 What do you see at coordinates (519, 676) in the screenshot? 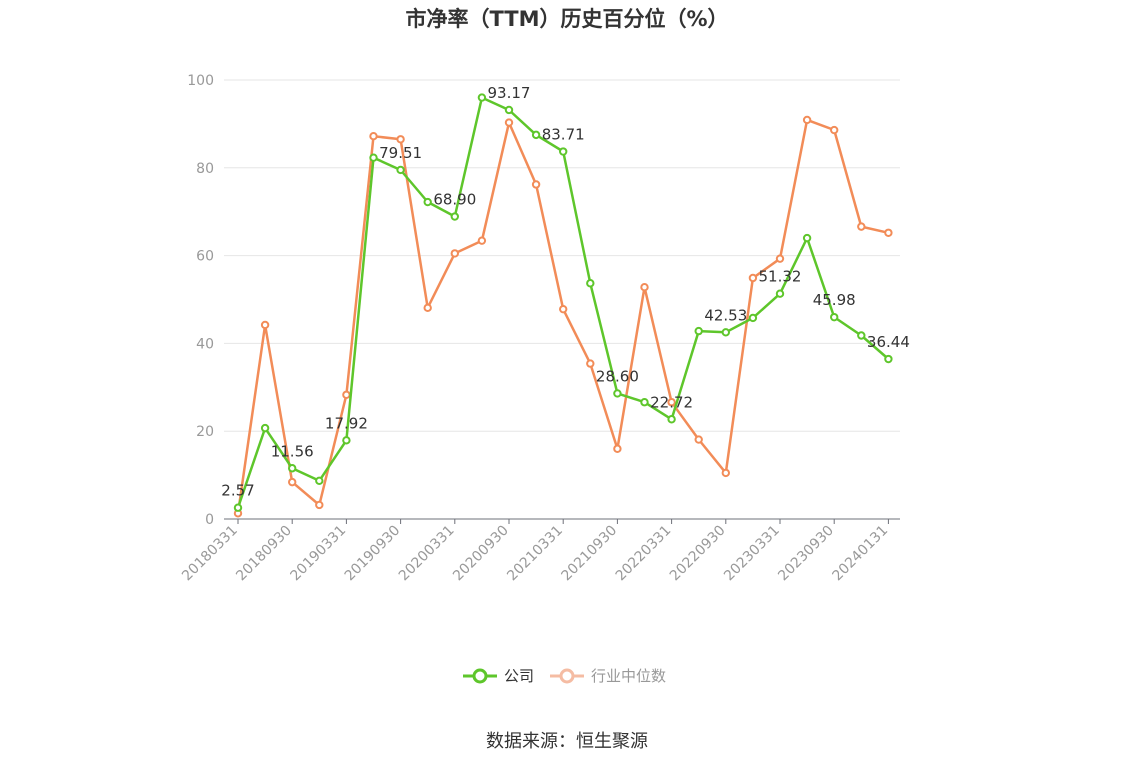
I see `legend-company-label: 公司` at bounding box center [519, 676].